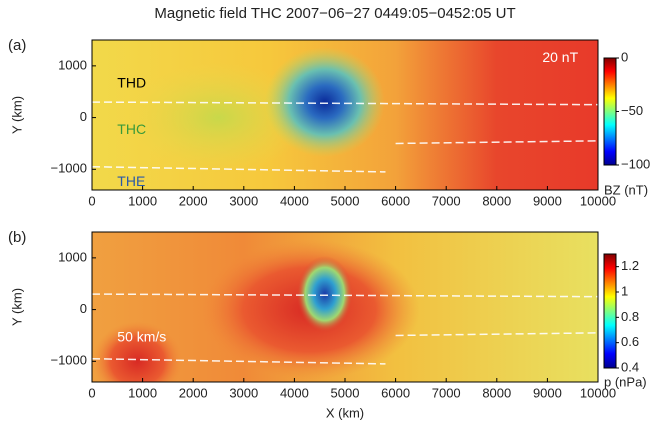  What do you see at coordinates (630, 265) in the screenshot?
I see `colorbar-tick-label: 1.2` at bounding box center [630, 265].